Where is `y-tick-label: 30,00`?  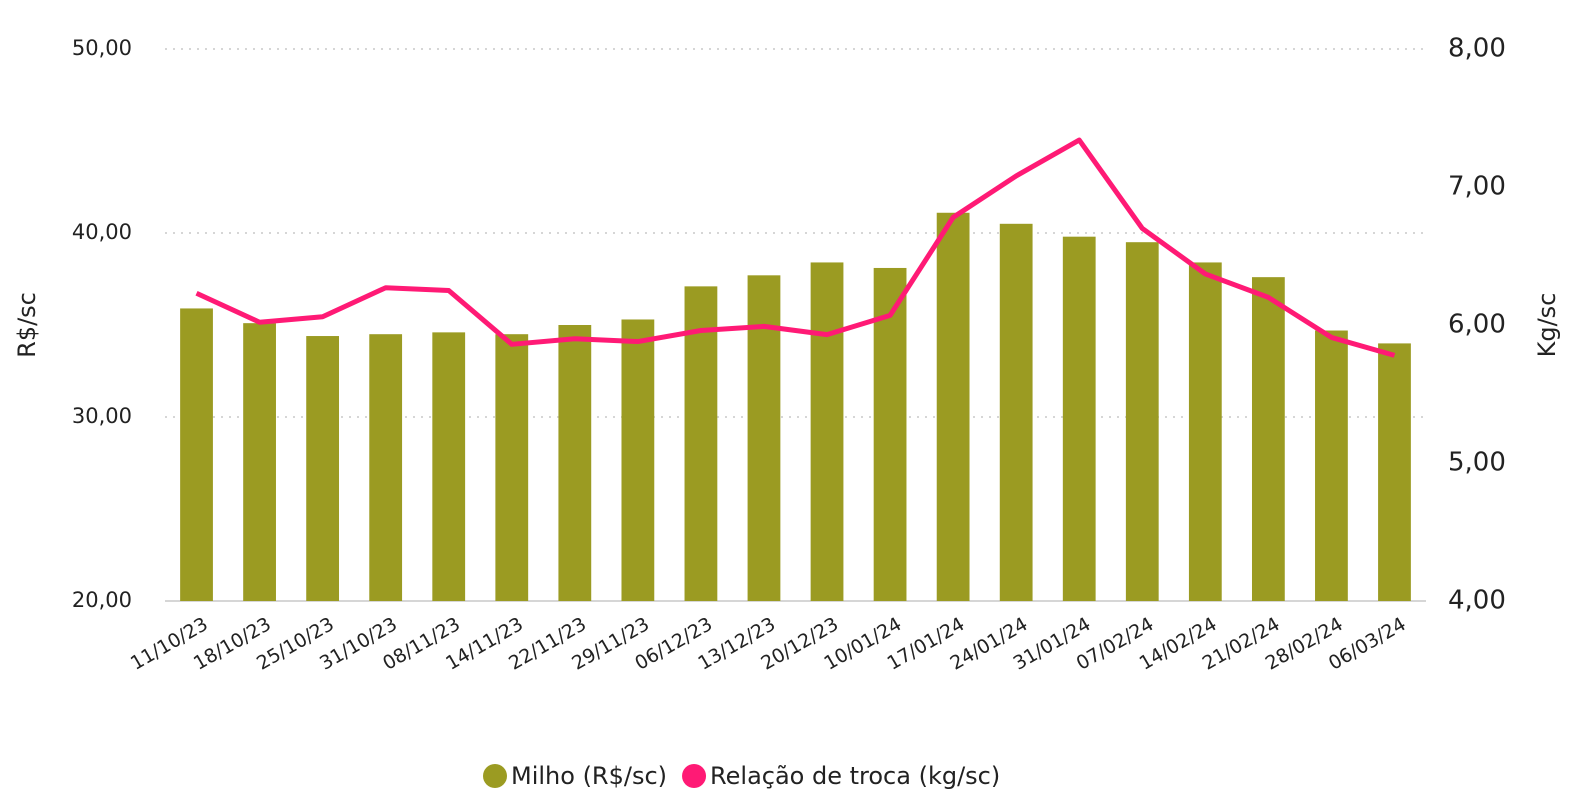
y-tick-label: 30,00 is located at coordinates (102, 416).